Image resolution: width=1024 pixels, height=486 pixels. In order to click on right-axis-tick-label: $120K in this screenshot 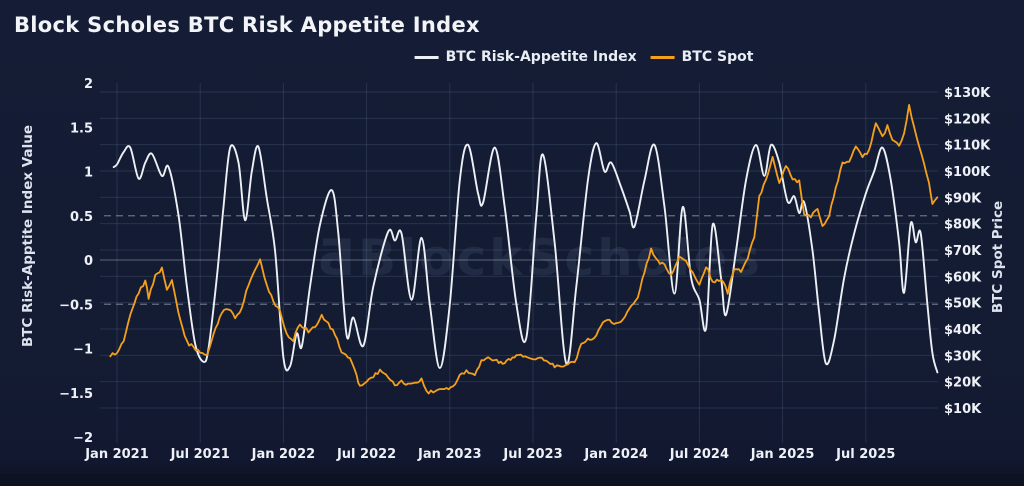, I will do `click(967, 119)`.